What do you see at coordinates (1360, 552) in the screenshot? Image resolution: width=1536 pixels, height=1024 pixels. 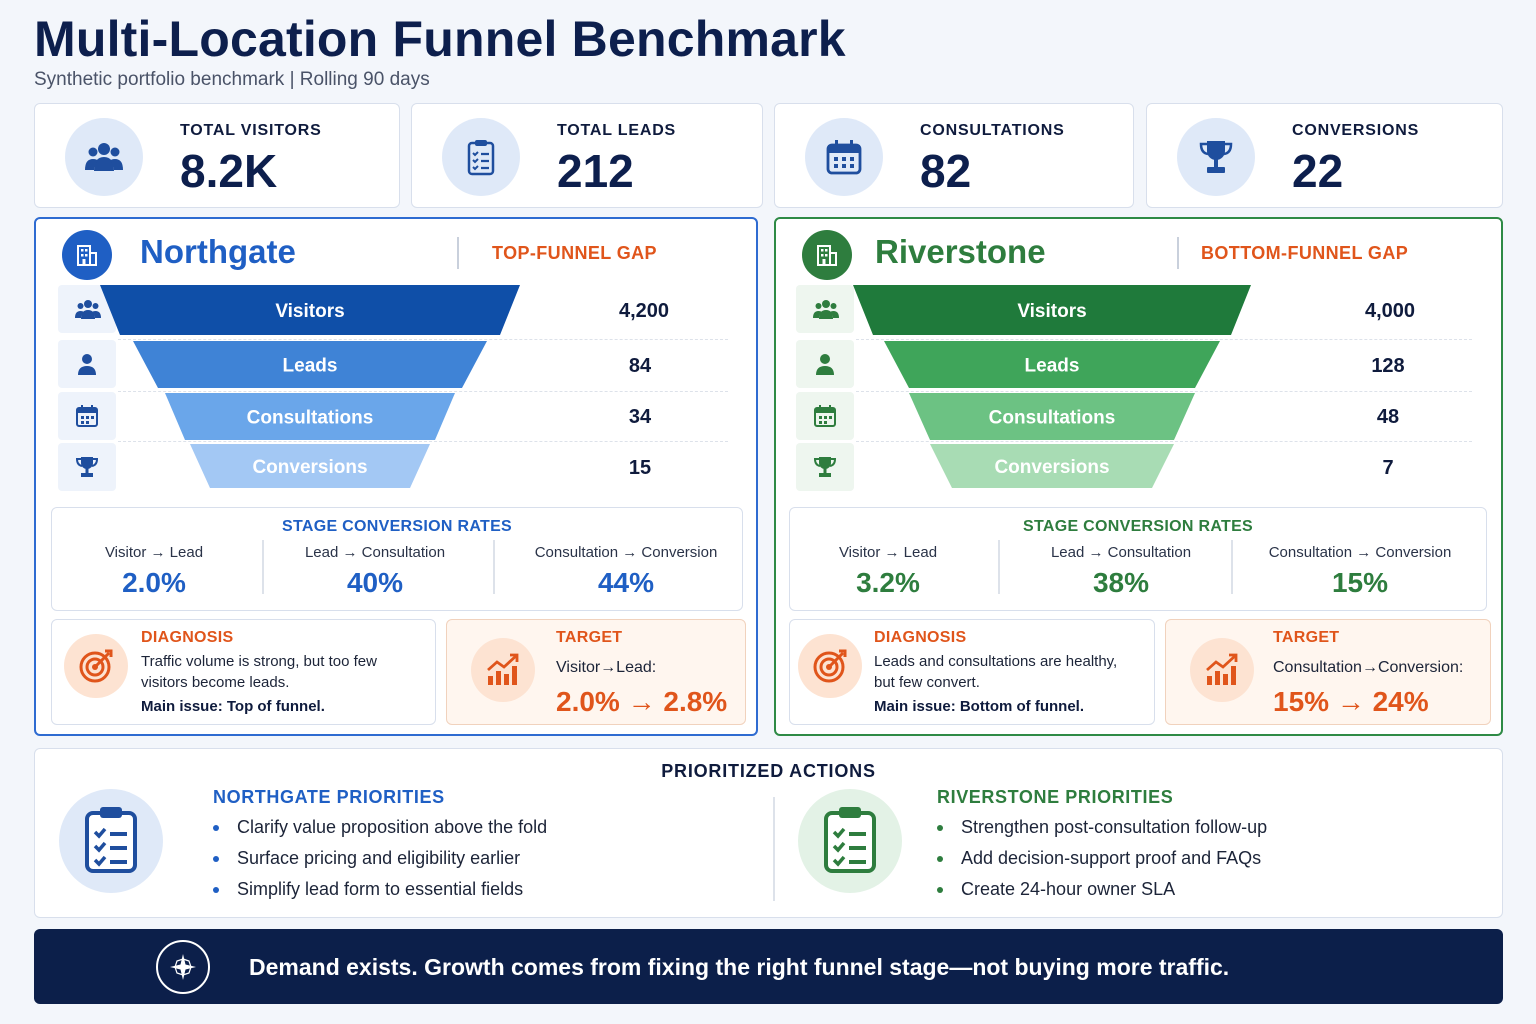 I see `rate-label: Consultation → Conversion` at bounding box center [1360, 552].